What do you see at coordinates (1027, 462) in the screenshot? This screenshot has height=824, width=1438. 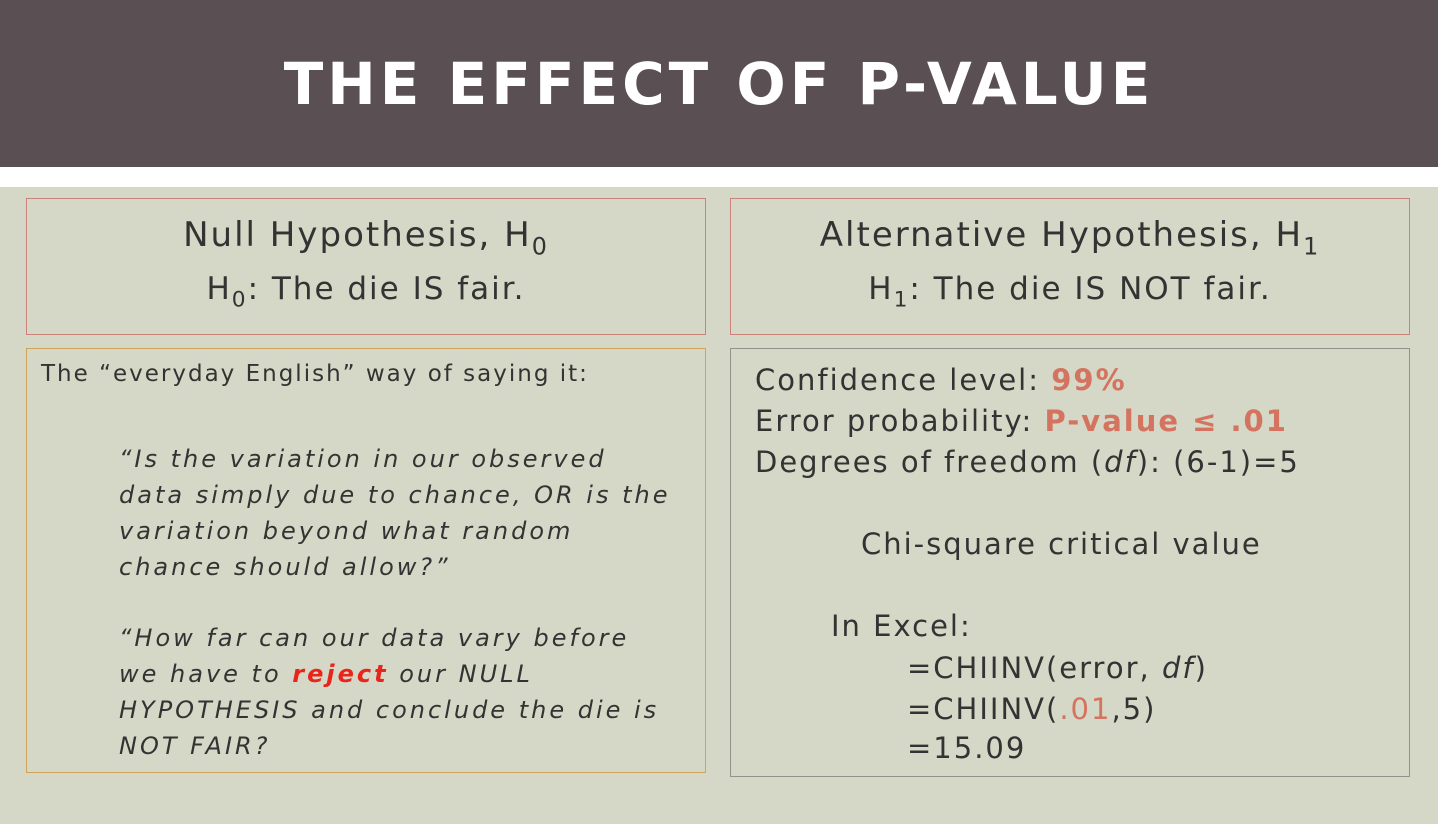 I see `degrees-of-freedom: Degrees of freedom (df): (6-1)=5` at bounding box center [1027, 462].